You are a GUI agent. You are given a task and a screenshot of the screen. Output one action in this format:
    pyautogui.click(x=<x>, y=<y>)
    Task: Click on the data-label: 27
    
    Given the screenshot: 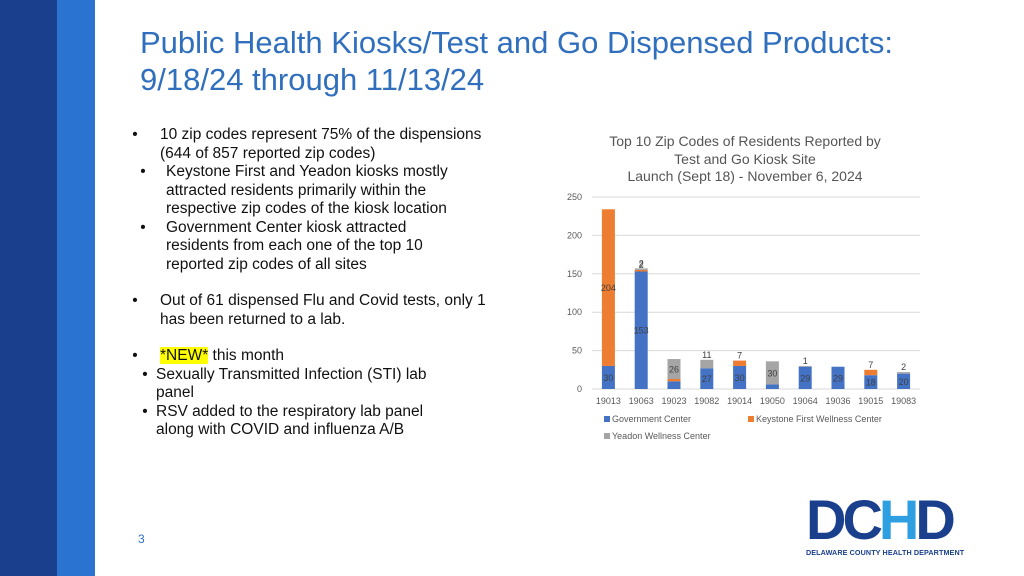 What is the action you would take?
    pyautogui.click(x=707, y=379)
    